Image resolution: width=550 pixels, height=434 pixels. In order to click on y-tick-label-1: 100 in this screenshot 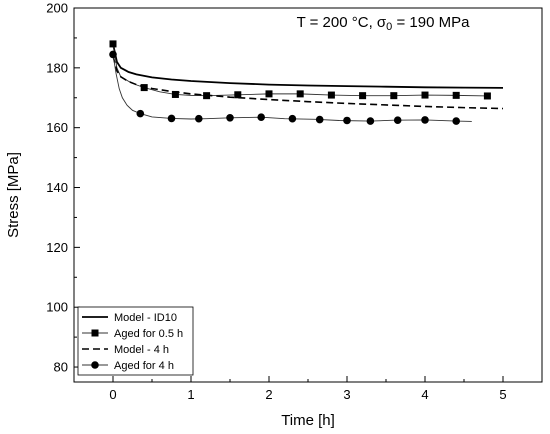, I will do `click(57, 307)`.